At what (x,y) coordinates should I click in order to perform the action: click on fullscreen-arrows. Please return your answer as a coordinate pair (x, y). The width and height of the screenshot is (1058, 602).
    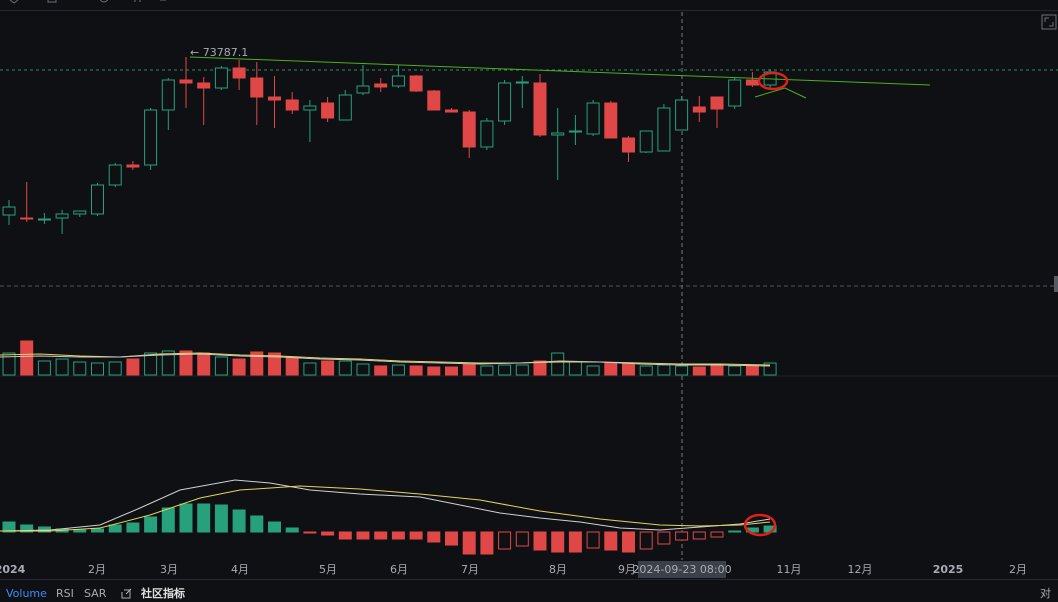
    Looking at the image, I should click on (1049, 22).